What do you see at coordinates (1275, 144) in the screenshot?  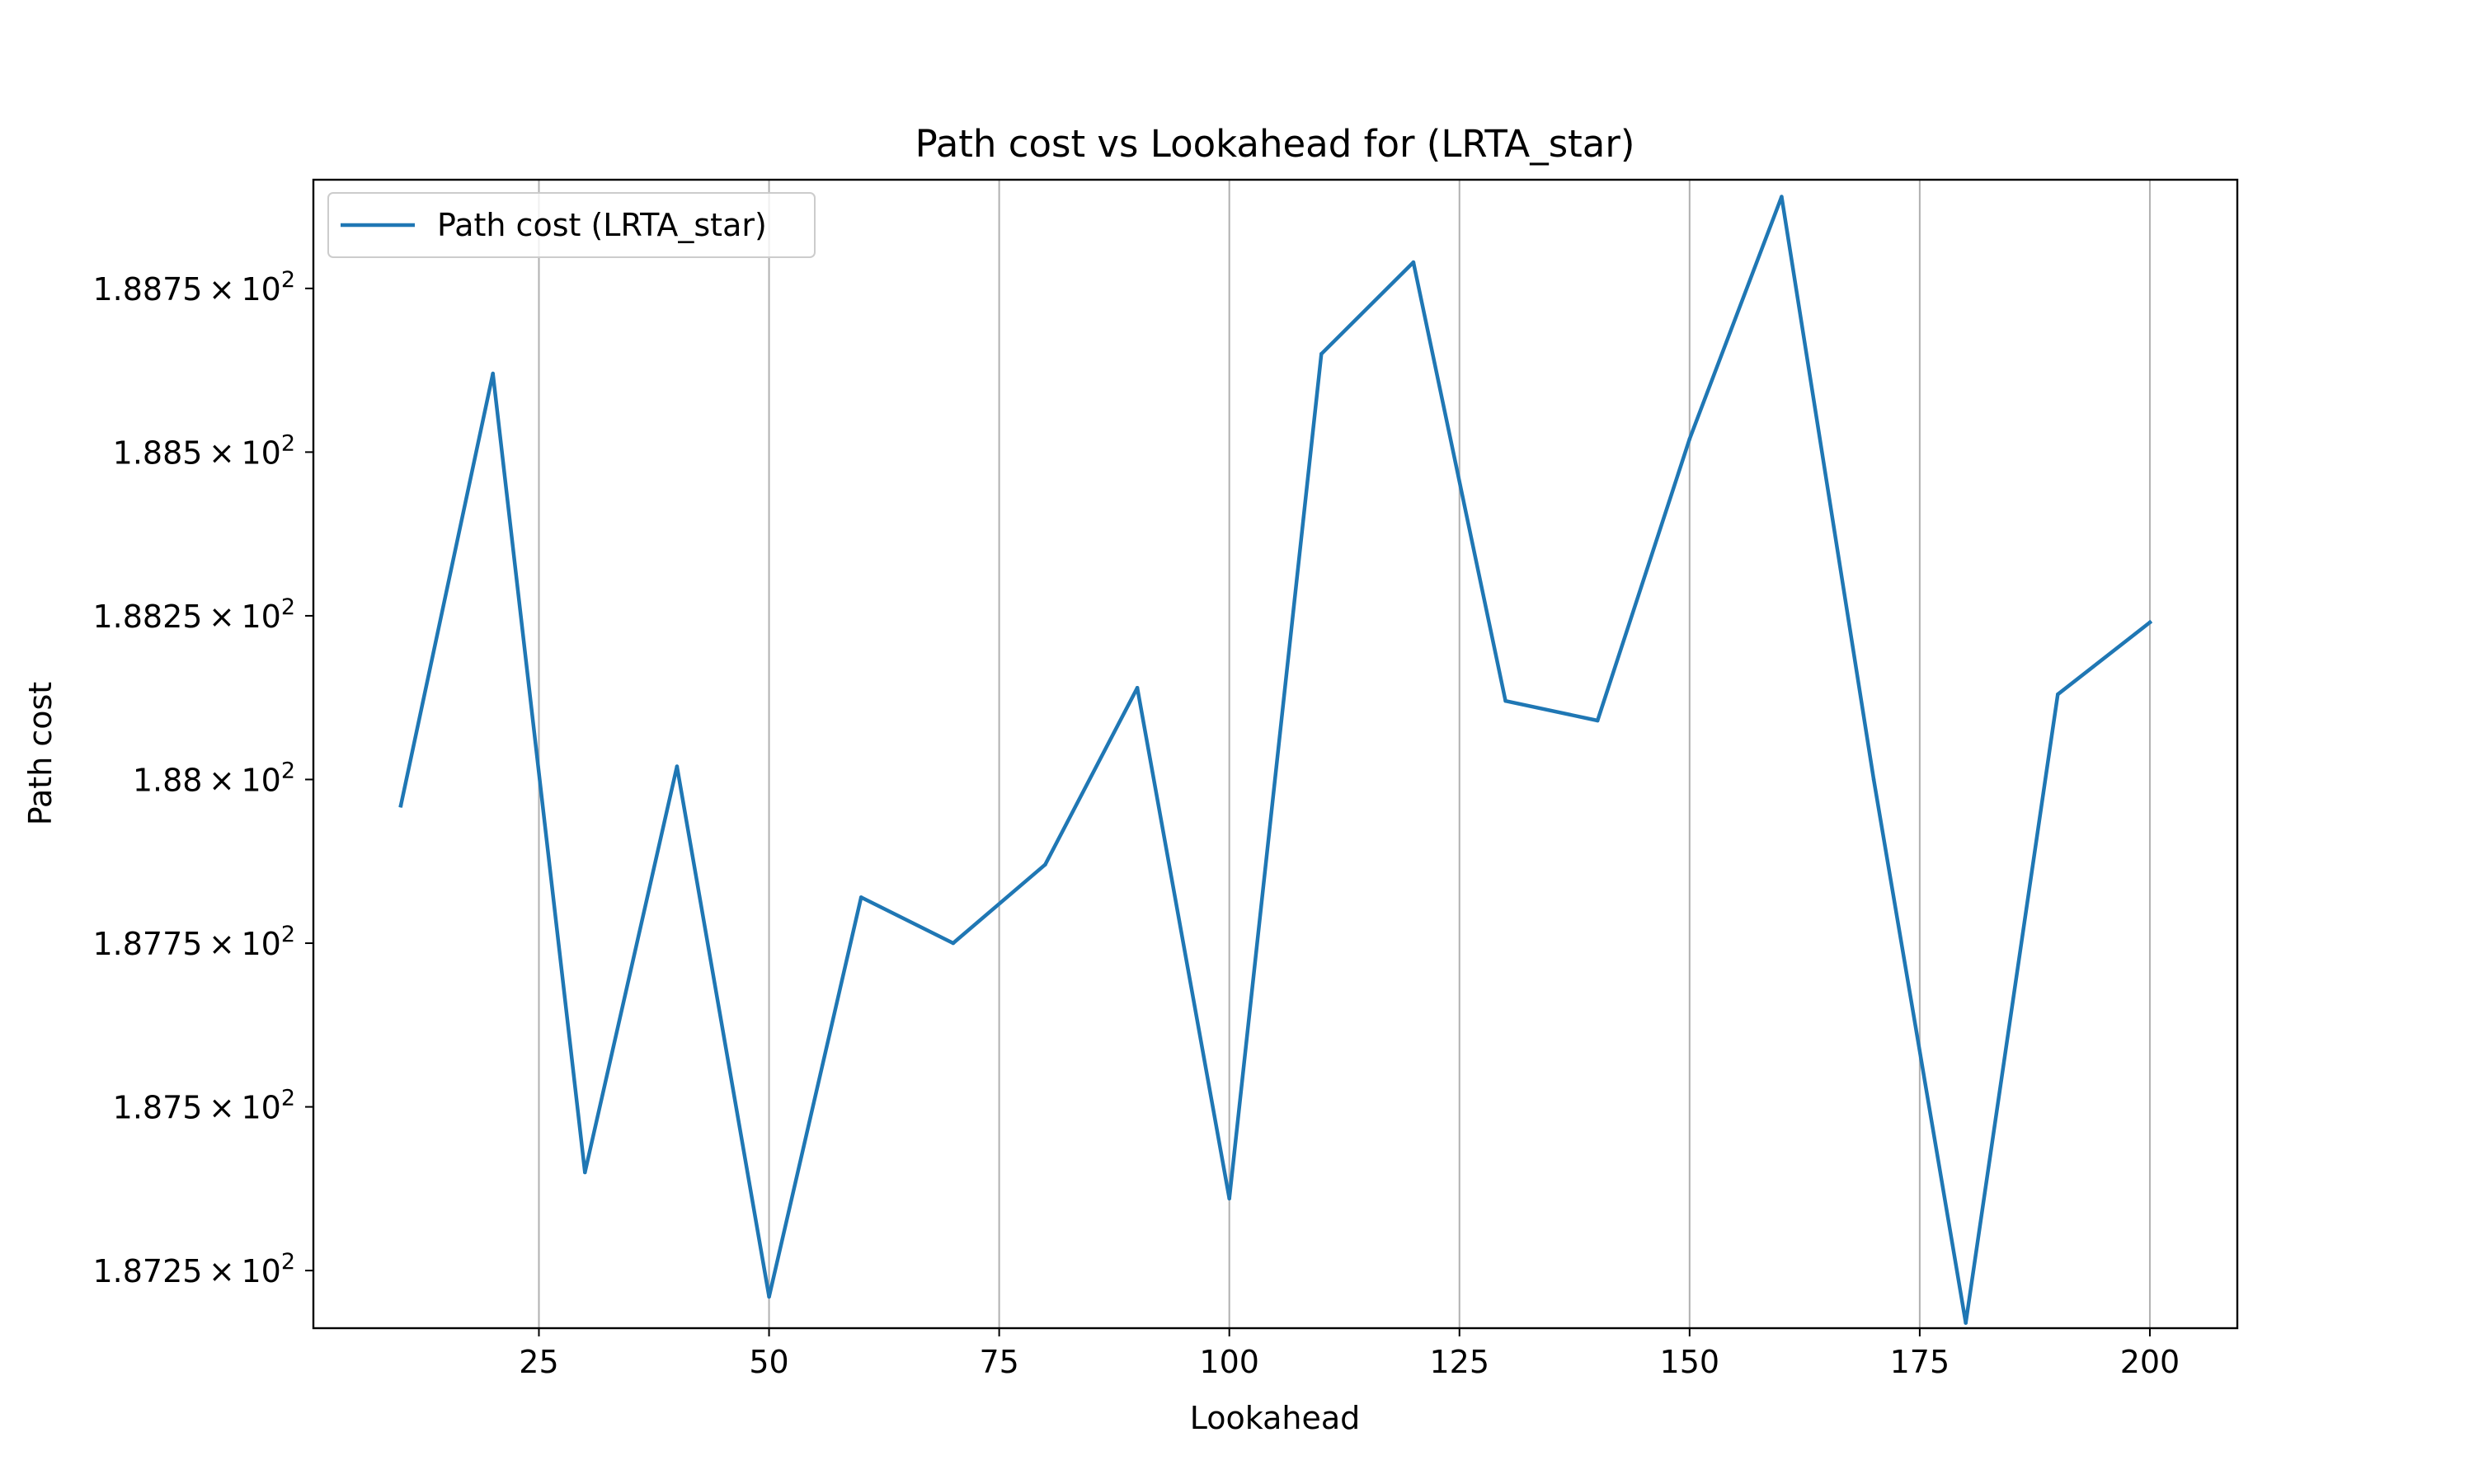 I see `chart-title: Path cost vs Lookahead for (LRTA_star)` at bounding box center [1275, 144].